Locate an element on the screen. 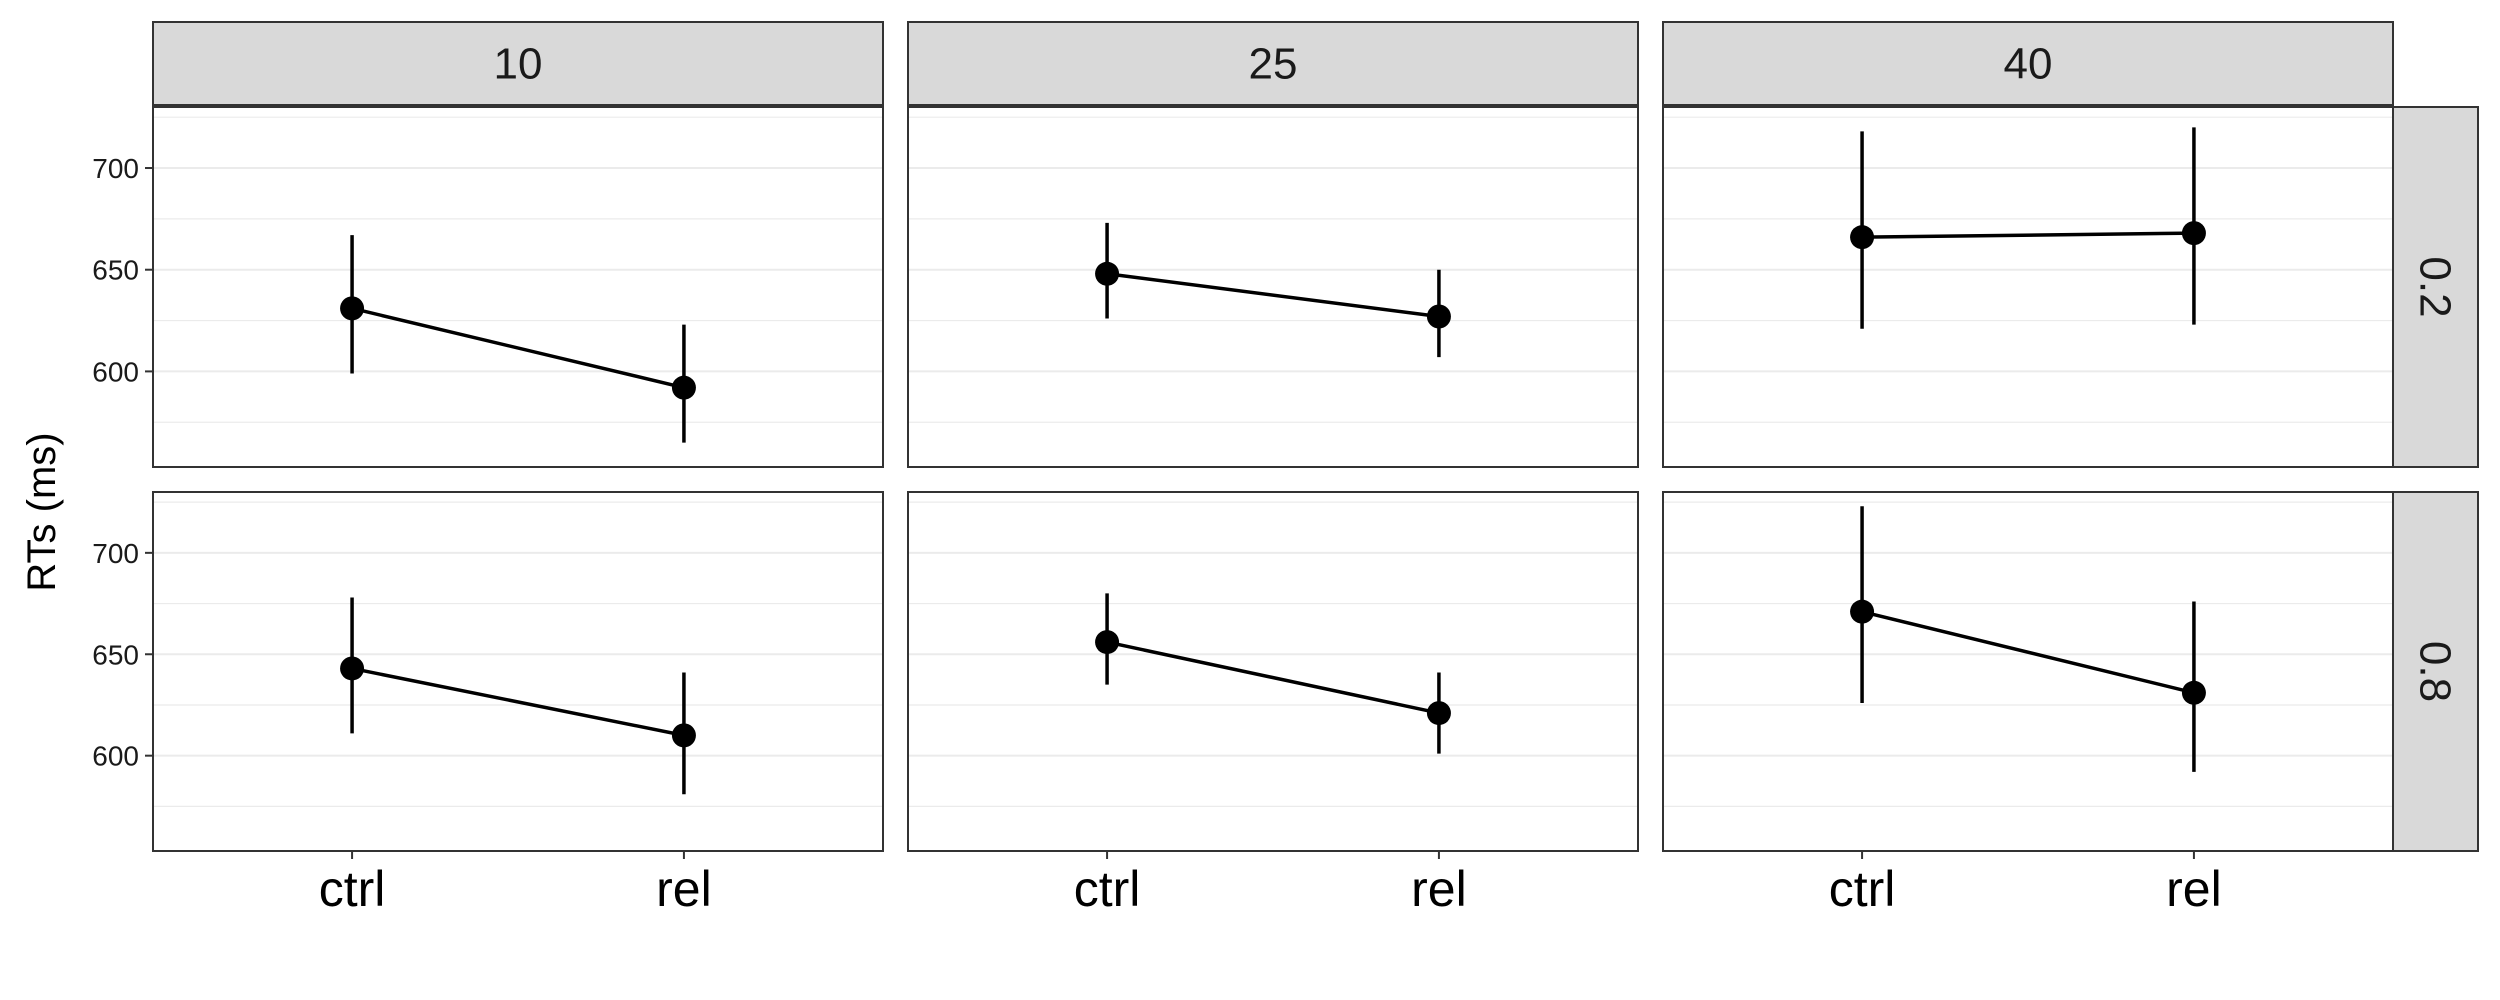 The height and width of the screenshot is (1000, 2500). facet-strip-label: 10 is located at coordinates (518, 64).